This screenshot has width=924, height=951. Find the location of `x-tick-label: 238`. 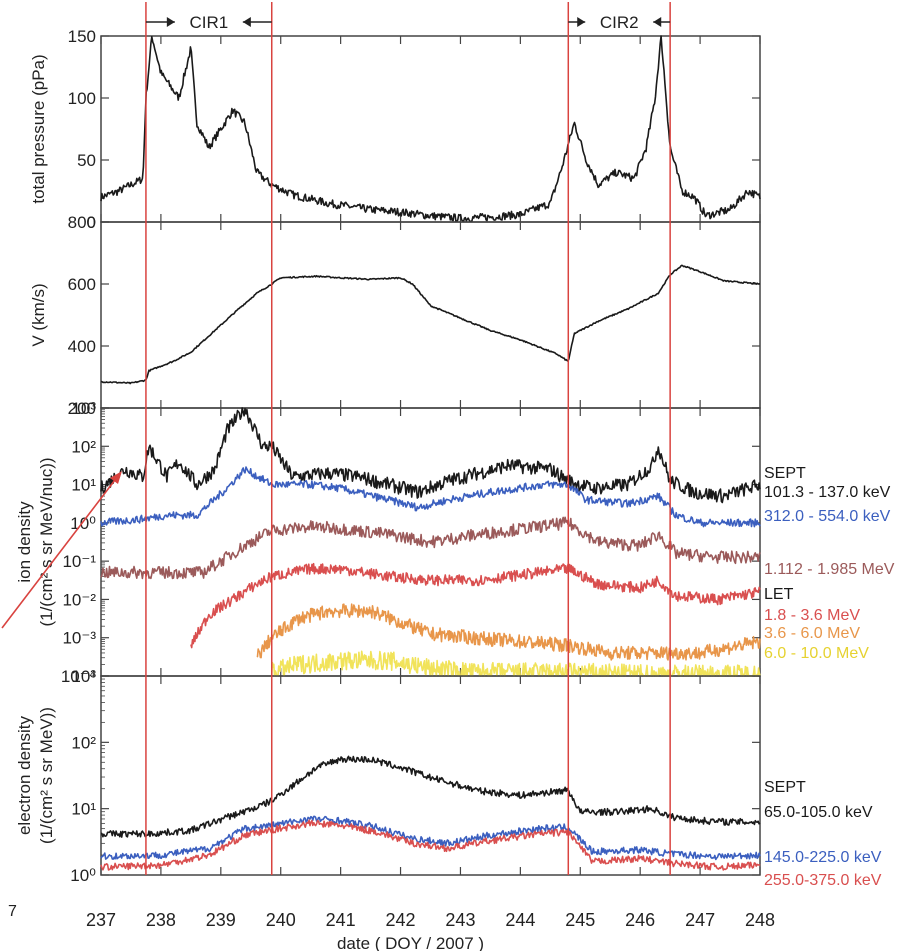

x-tick-label: 238 is located at coordinates (161, 920).